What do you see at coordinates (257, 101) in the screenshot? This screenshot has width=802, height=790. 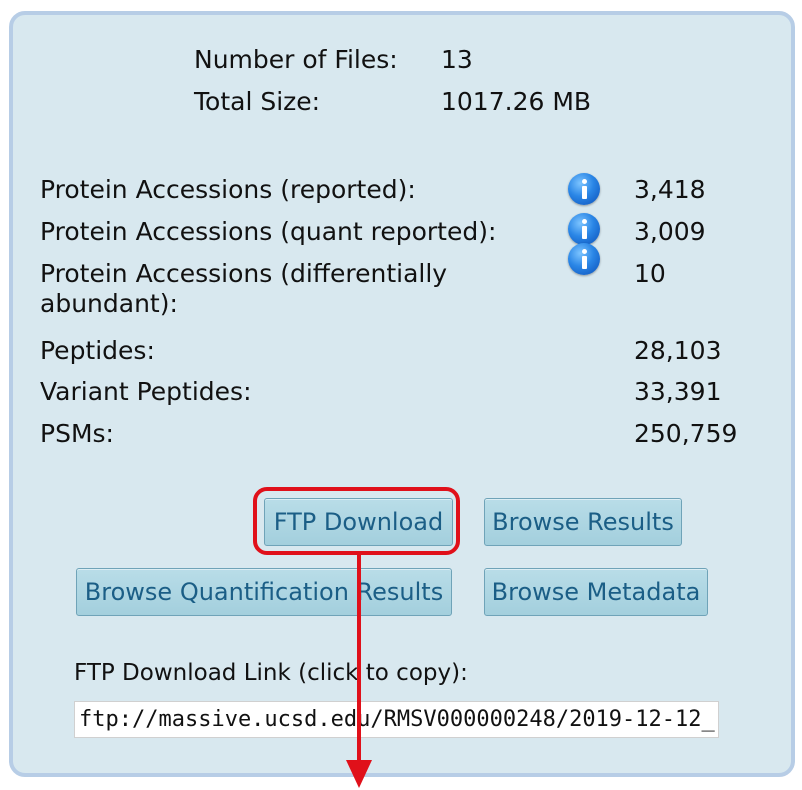 I see `total-size-label: Total Size:` at bounding box center [257, 101].